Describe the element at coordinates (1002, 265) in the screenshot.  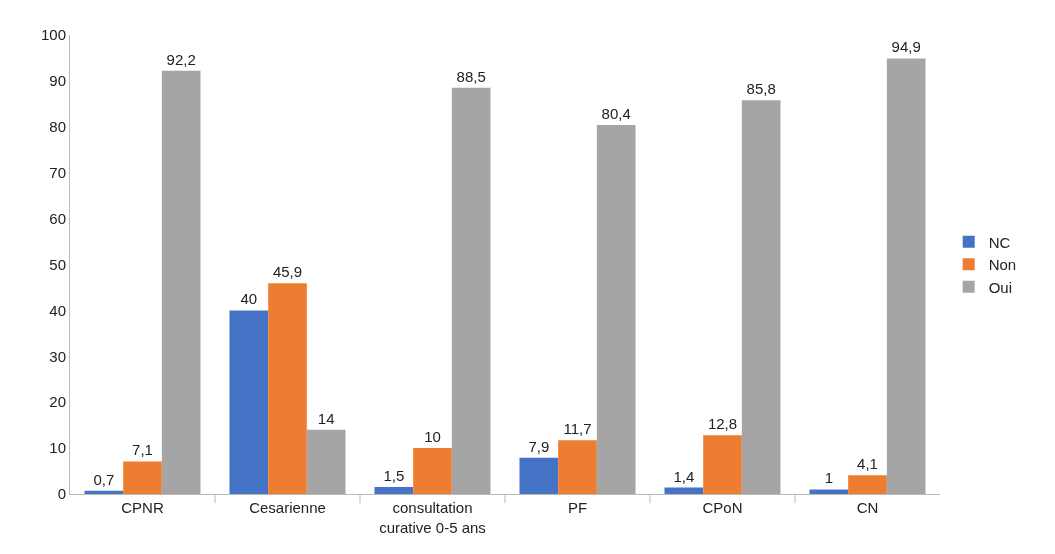
I see `legend-label: Non` at that location.